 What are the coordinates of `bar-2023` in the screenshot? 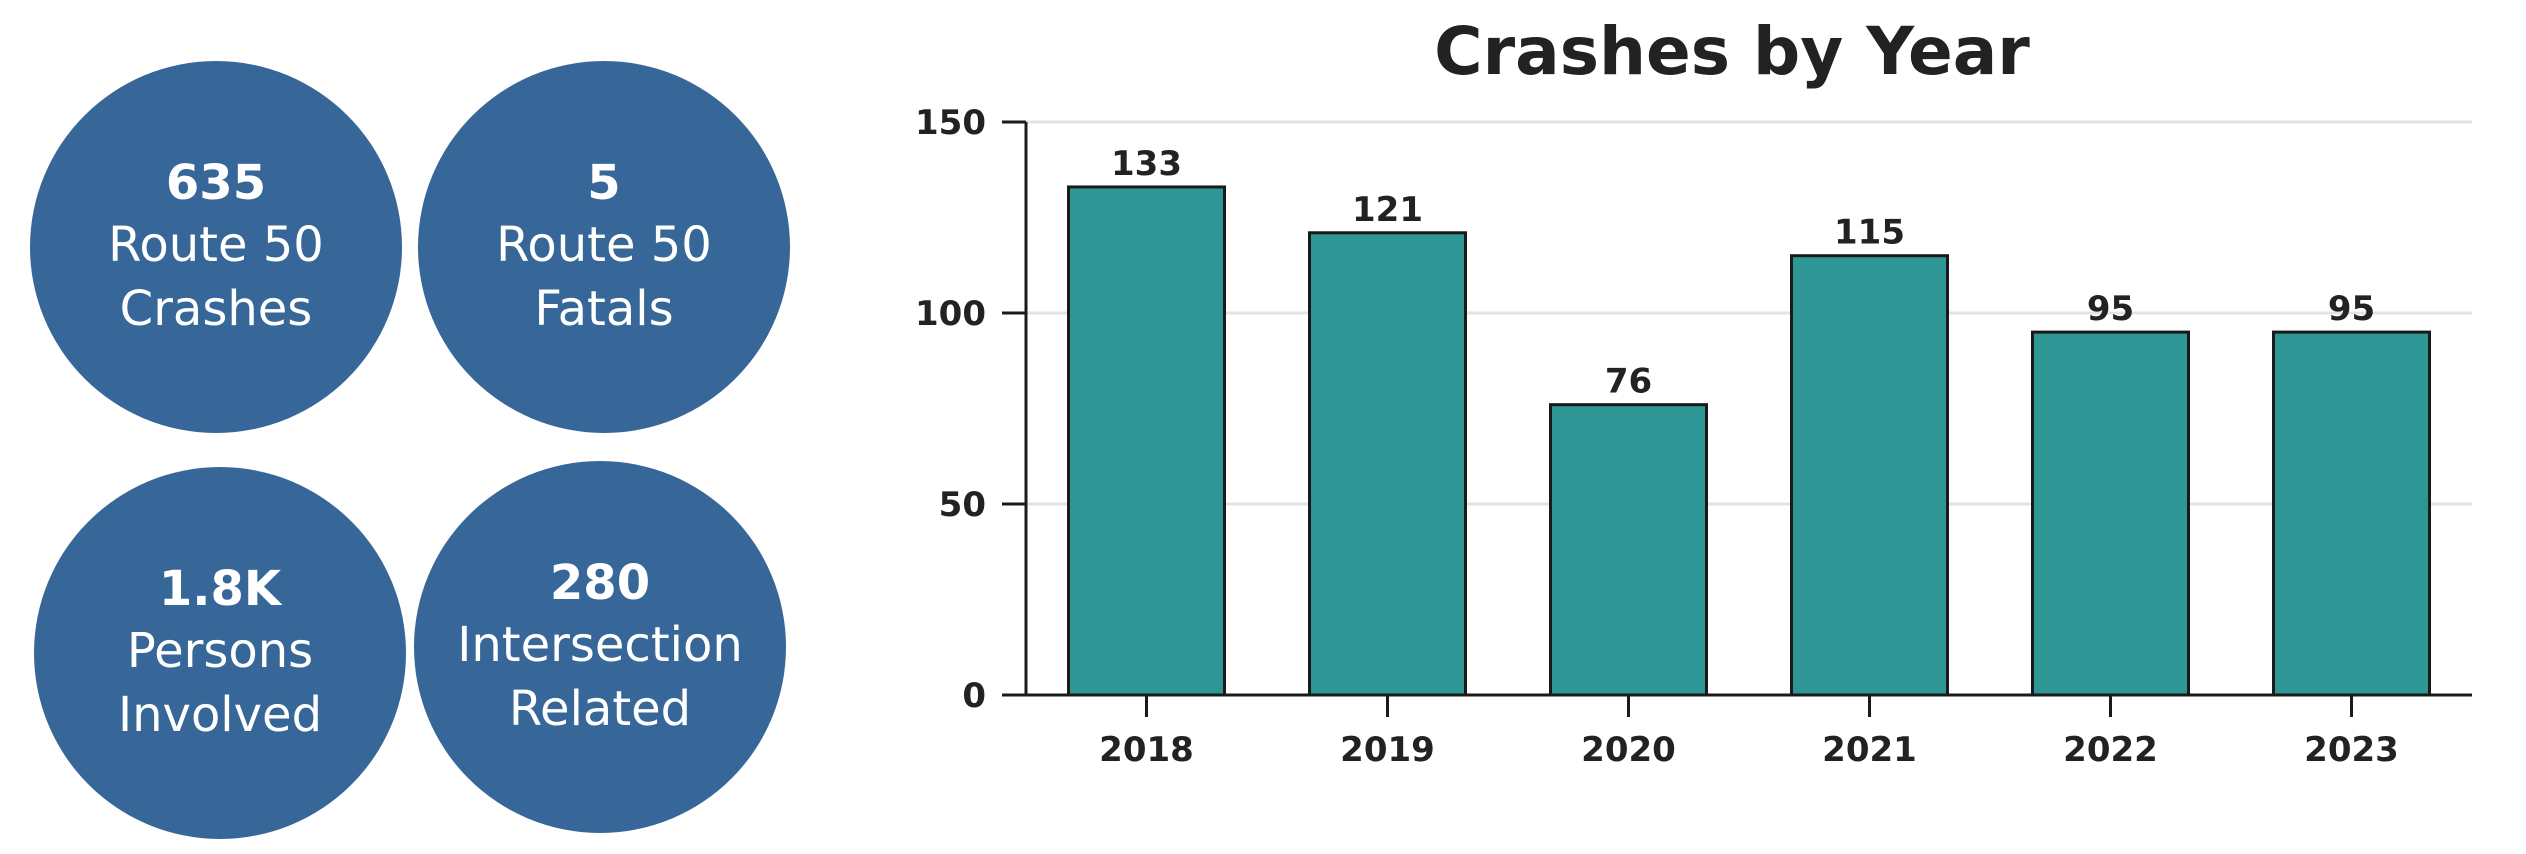 It's located at (2351, 513).